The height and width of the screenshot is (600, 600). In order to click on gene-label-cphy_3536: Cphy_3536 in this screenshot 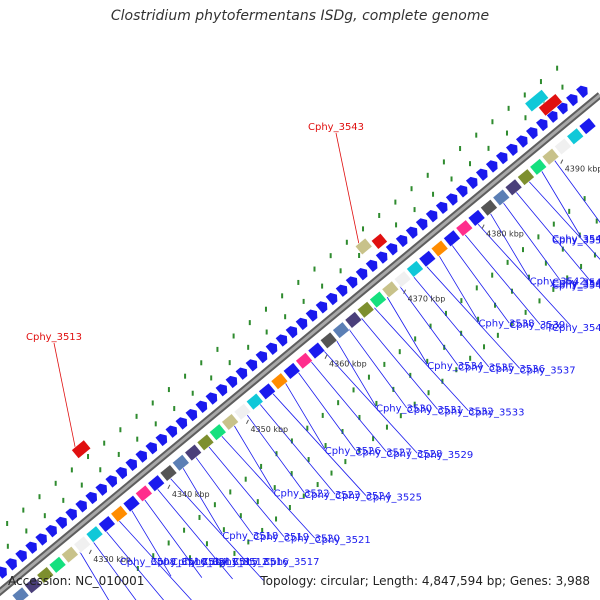, I will do `click(517, 369)`.